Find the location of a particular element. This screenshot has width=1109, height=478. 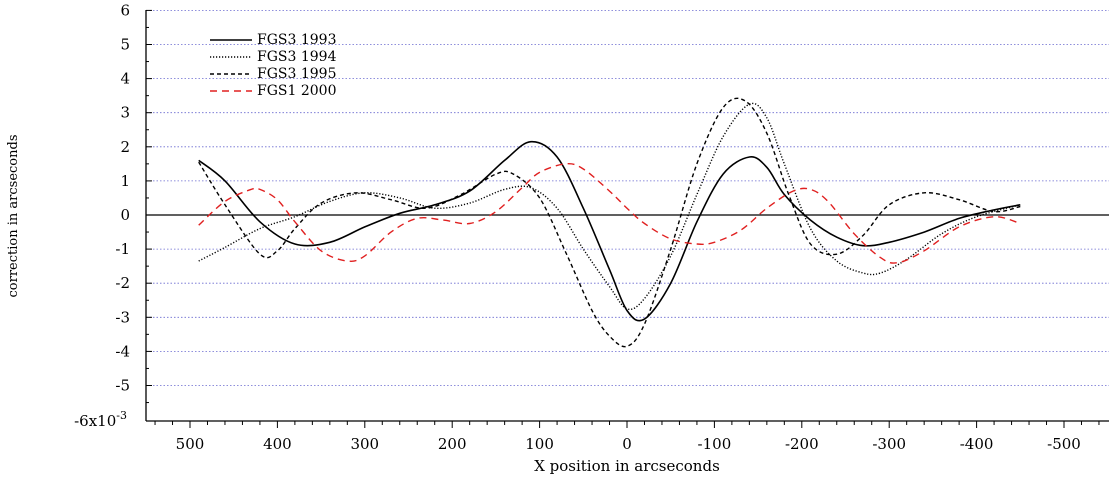

y-exponent-sup: -3 is located at coordinates (121, 415).